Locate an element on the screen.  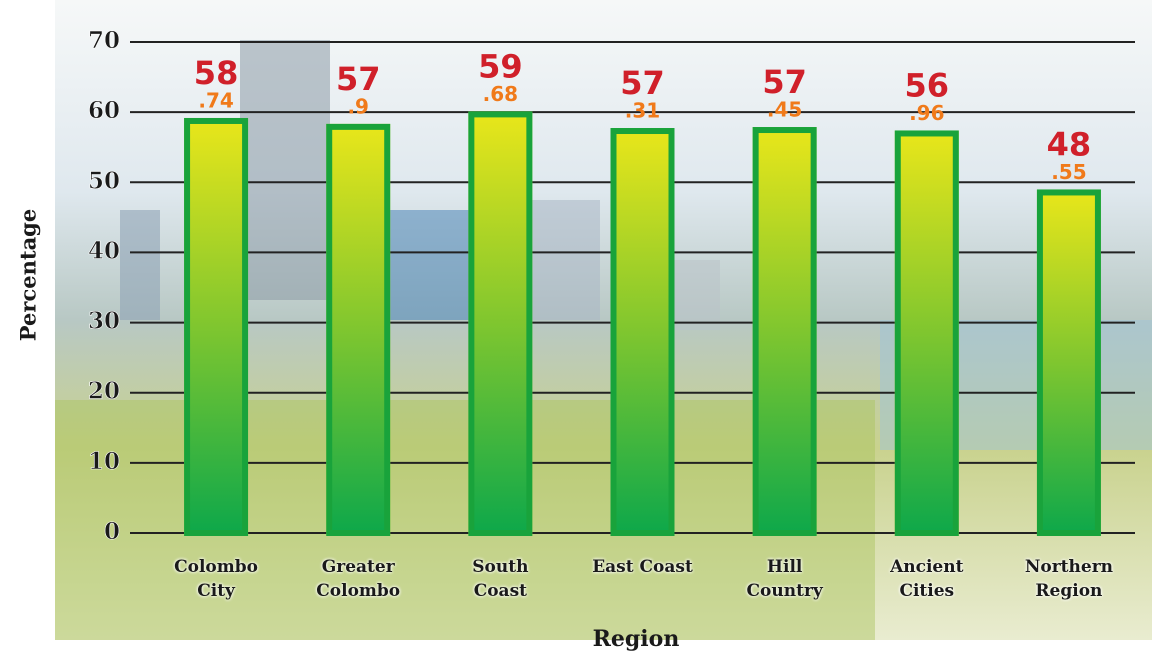
y-tick-label: 70 is located at coordinates (104, 40).